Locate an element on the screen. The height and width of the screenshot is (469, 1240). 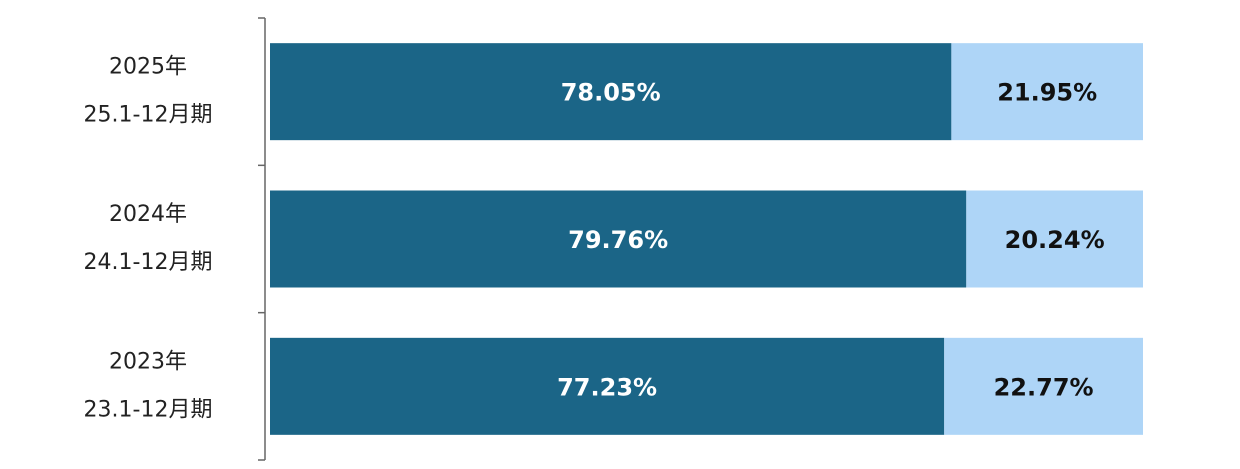
value-label: 79.76% is located at coordinates (618, 240).